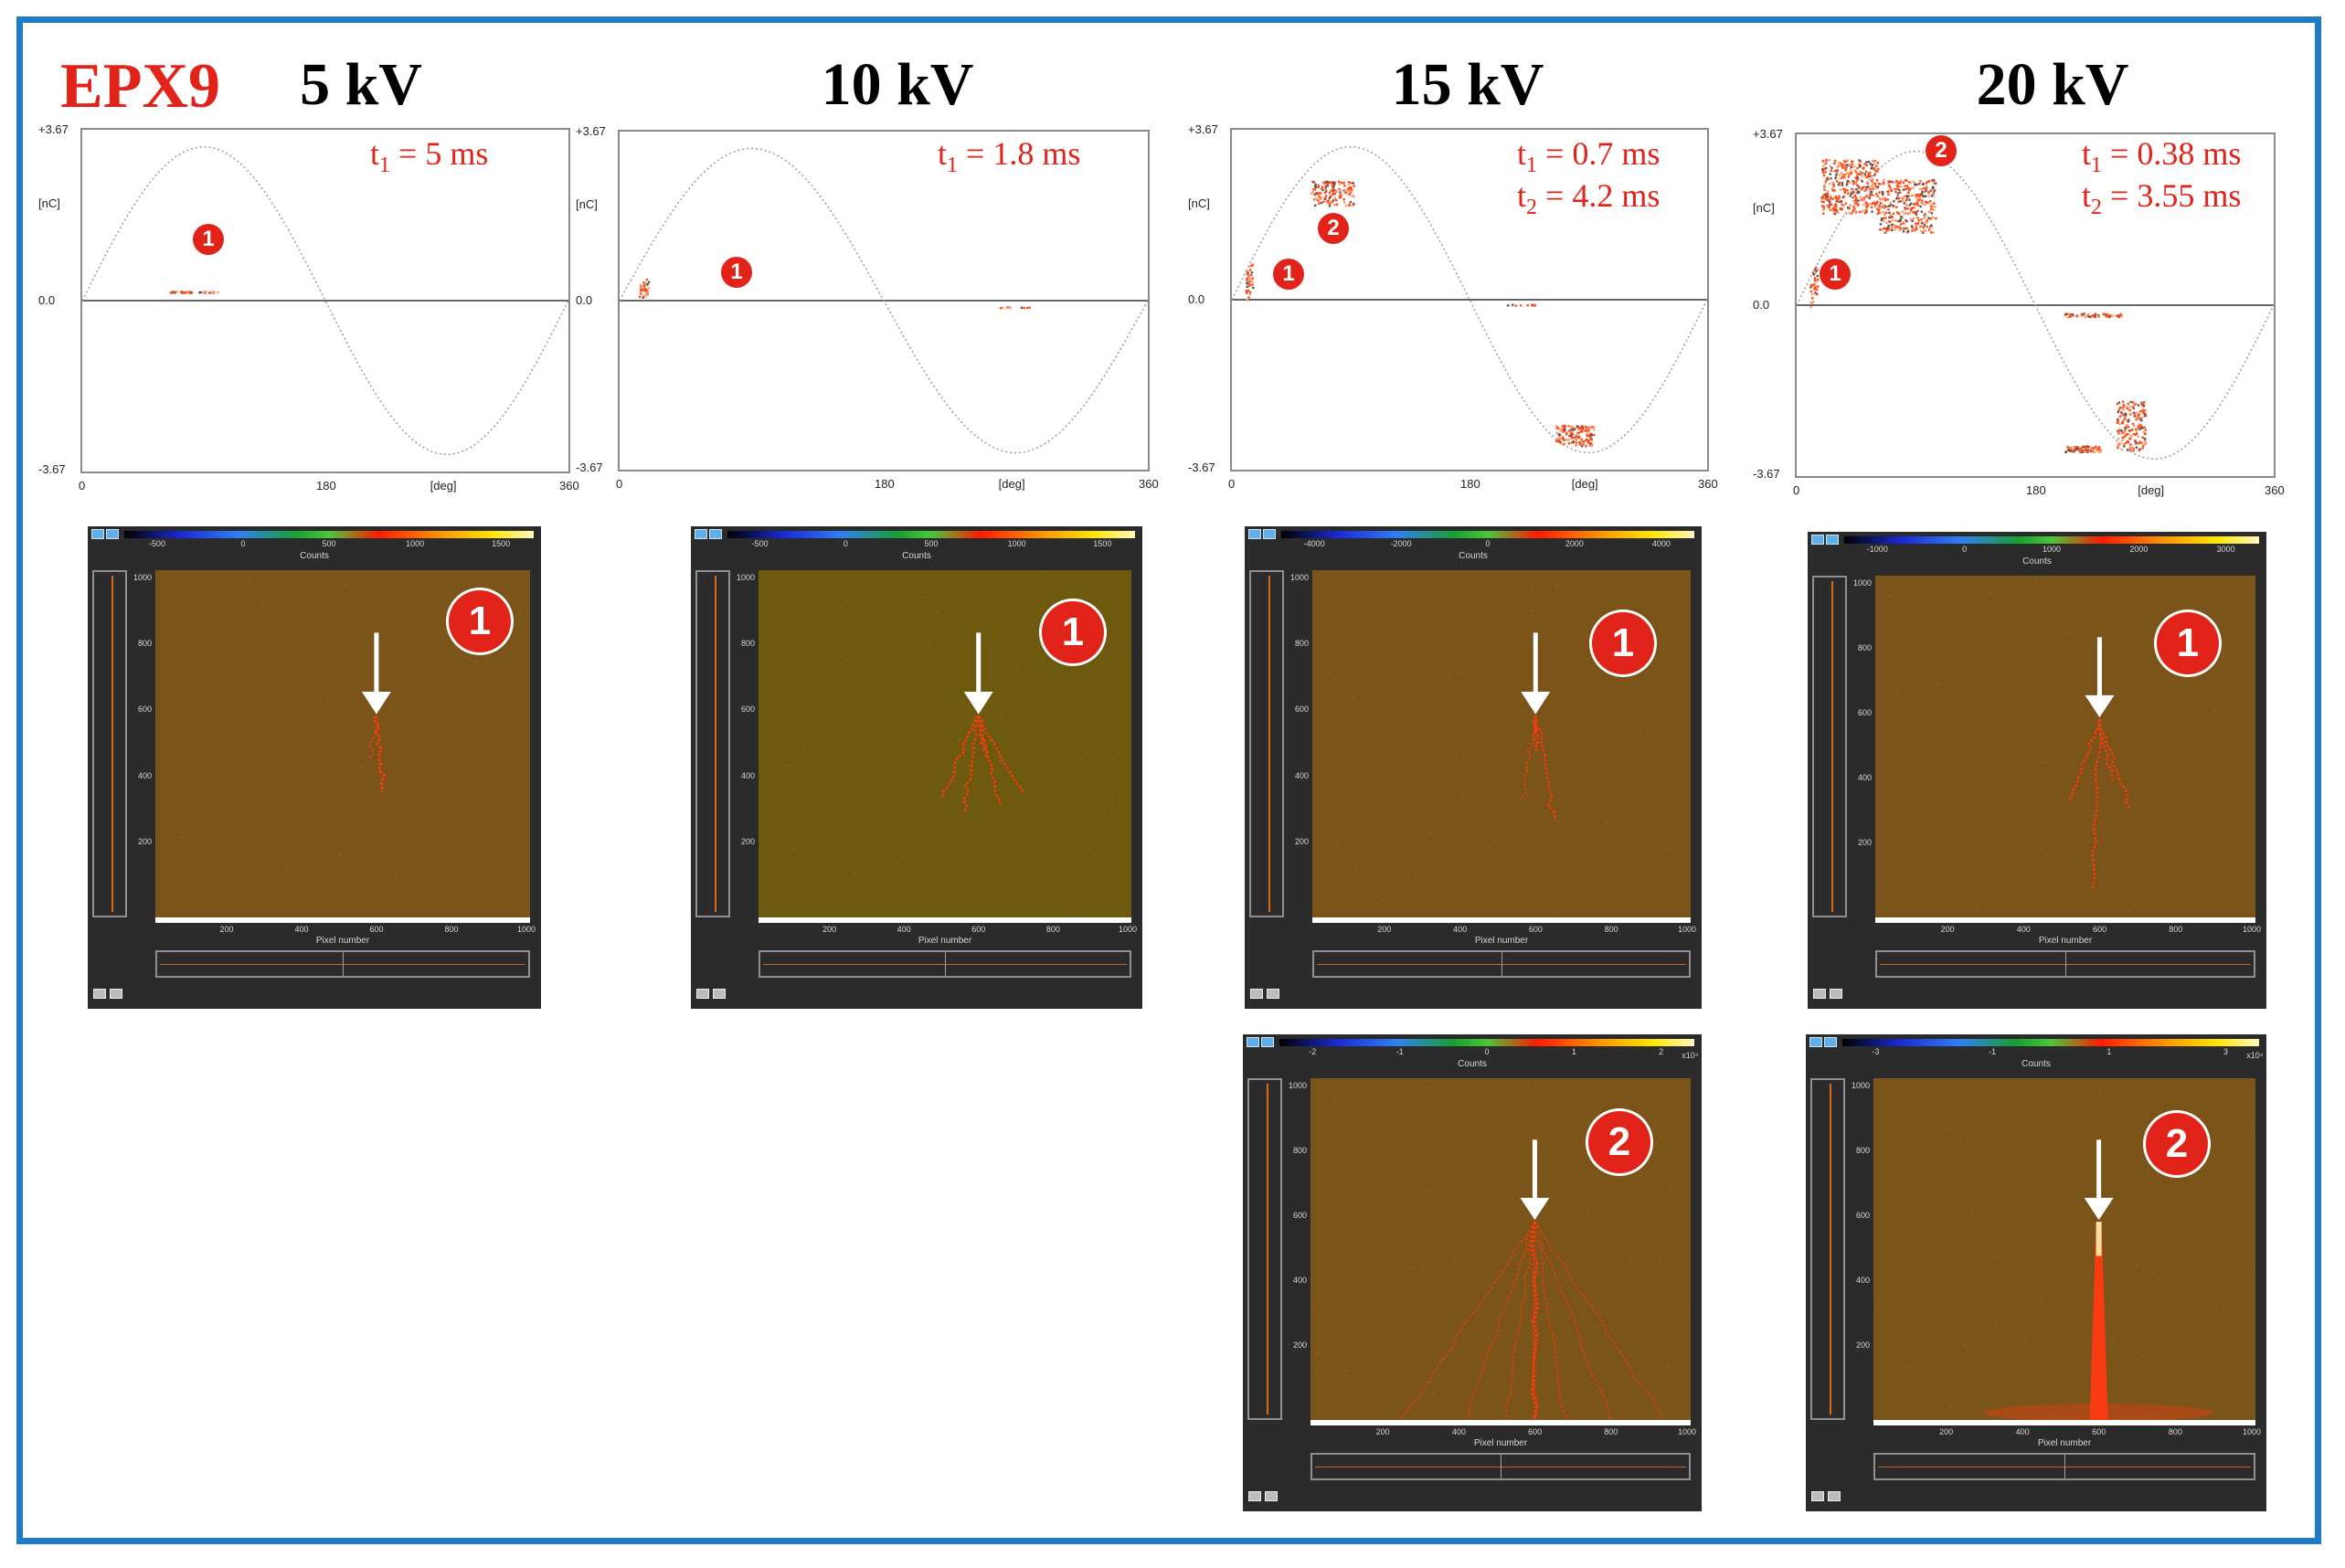  I want to click on source-badge: 2, so click(2177, 1144).